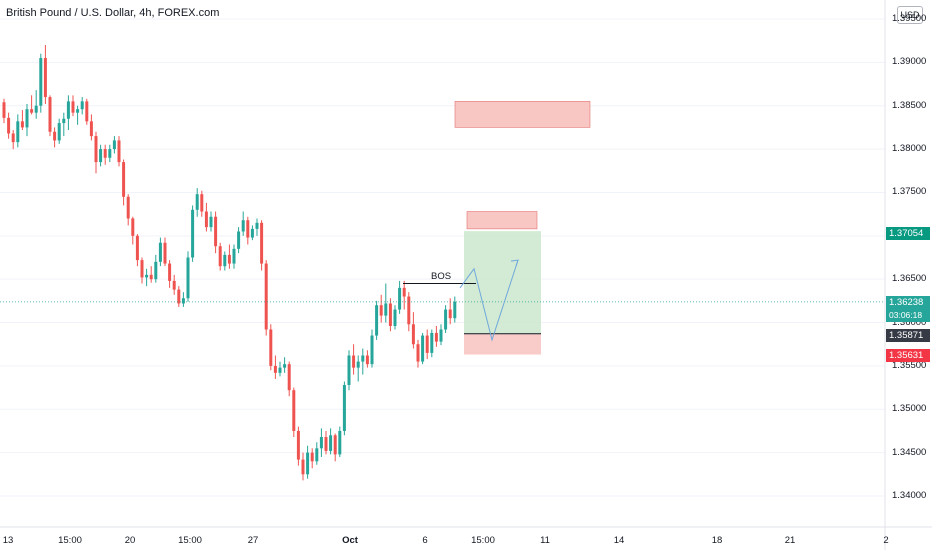 The height and width of the screenshot is (550, 932). I want to click on x-tick-label: 2, so click(886, 540).